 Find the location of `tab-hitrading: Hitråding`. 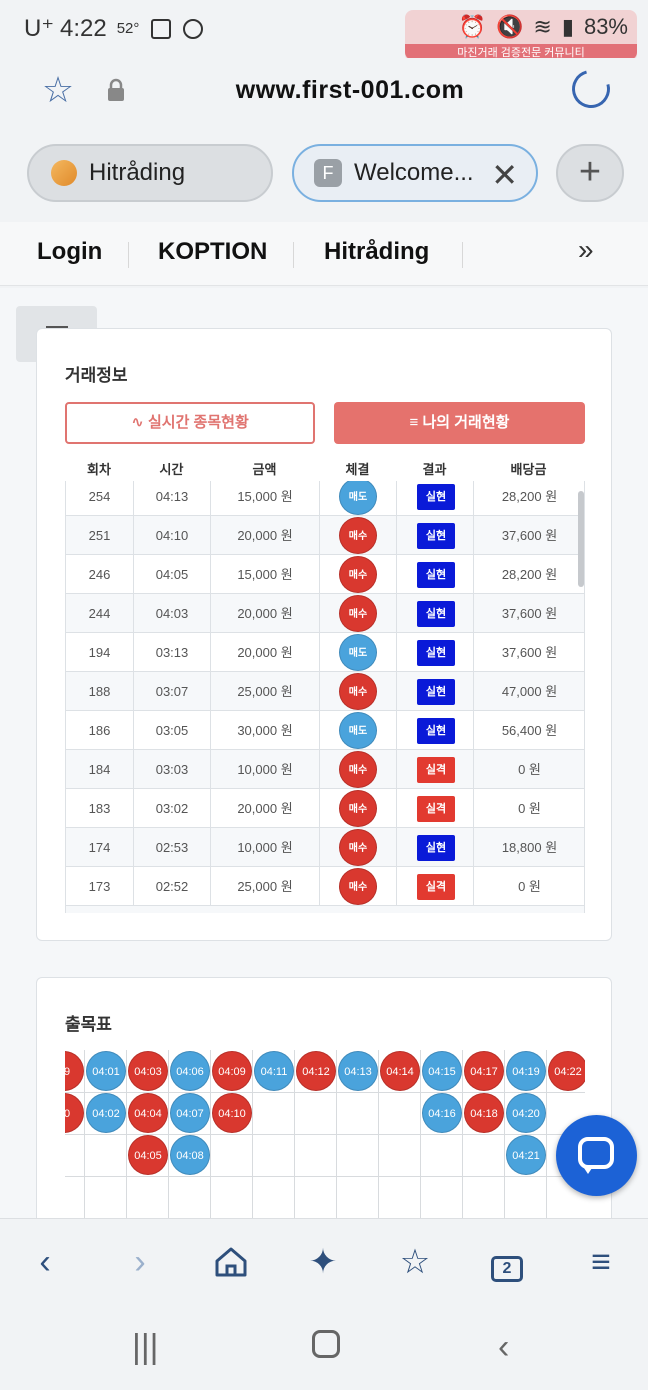

tab-hitrading: Hitråding is located at coordinates (150, 173).